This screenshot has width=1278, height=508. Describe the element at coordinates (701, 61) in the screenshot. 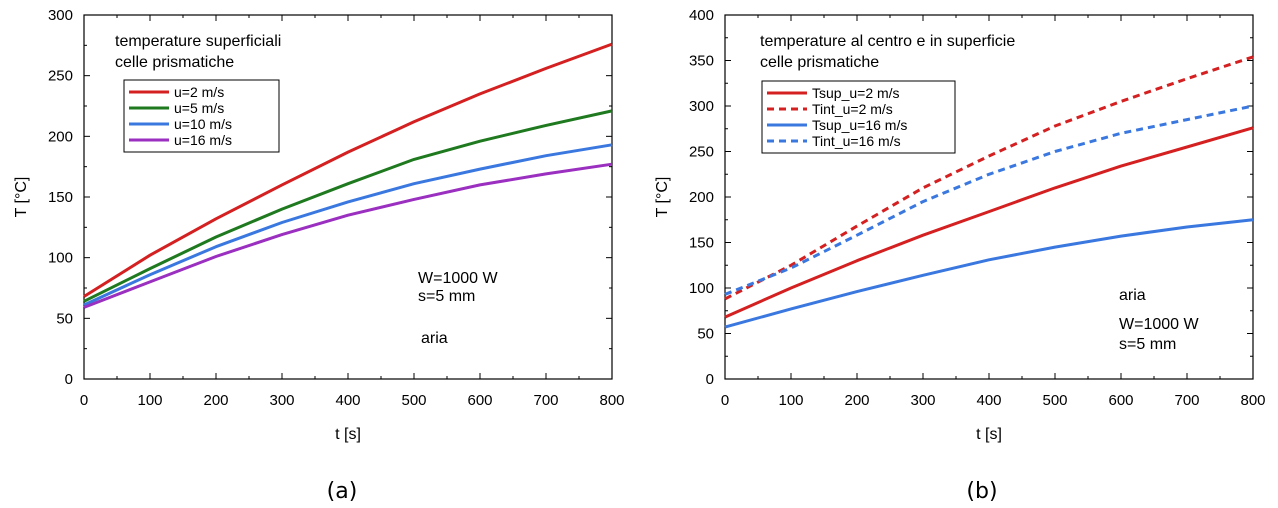

I see `y-tick-label: 350` at that location.